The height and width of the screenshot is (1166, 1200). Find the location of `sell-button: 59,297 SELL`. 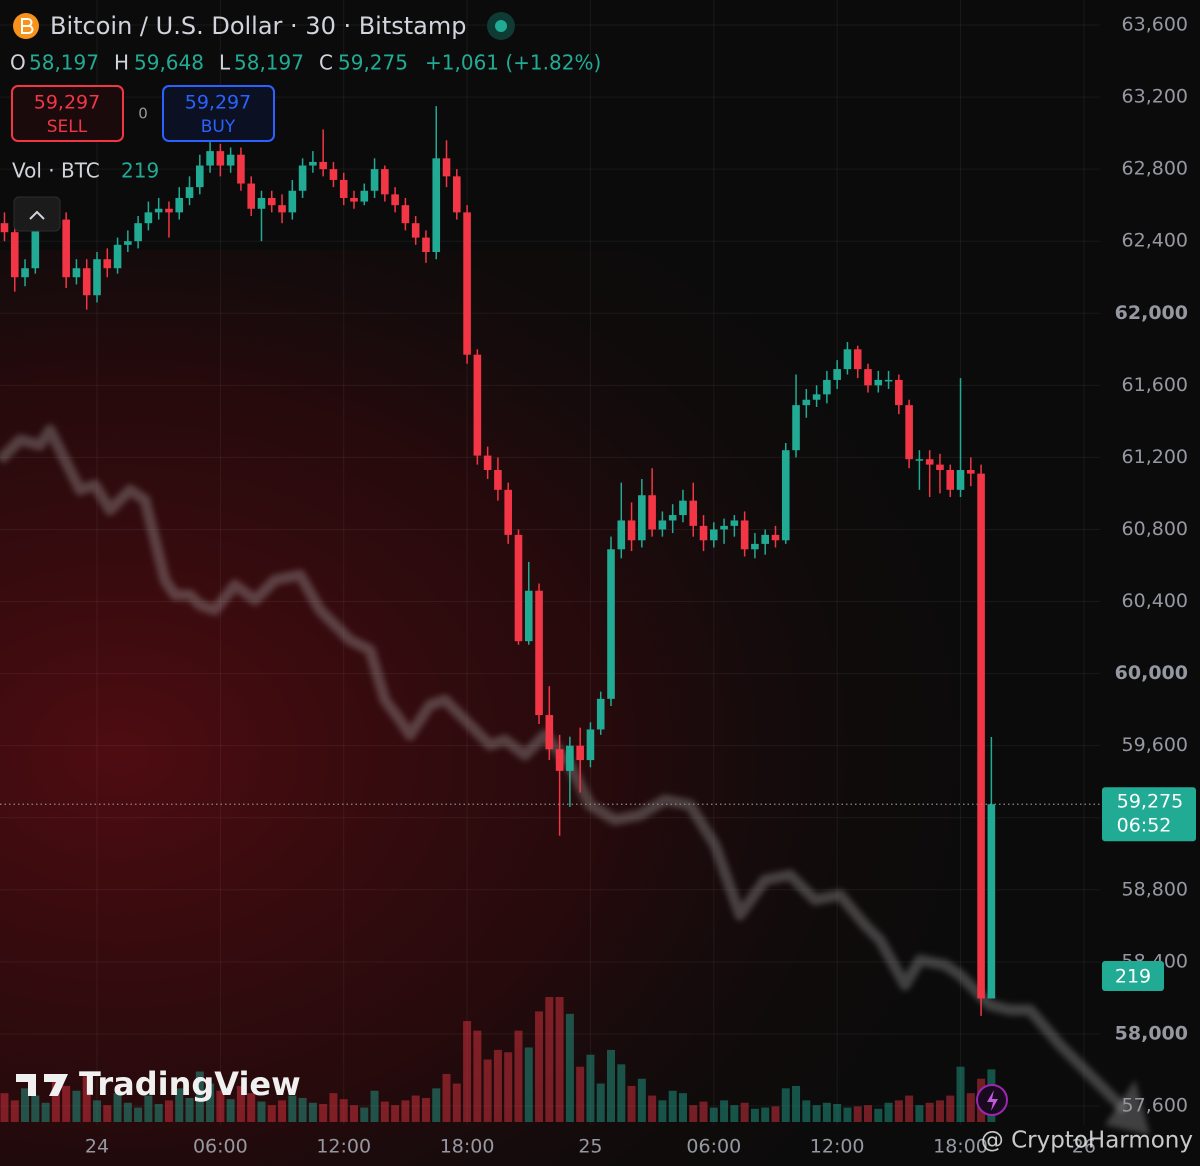

sell-button: 59,297 SELL is located at coordinates (67, 113).